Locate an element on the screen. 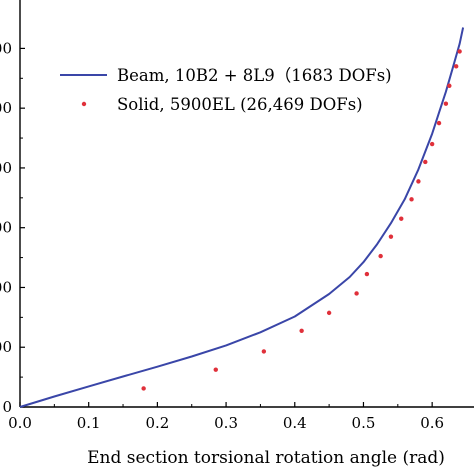 This screenshot has height=474, width=474. x-ticks: 0.0 0.1 0.2 0.3 0.4 0.5 0.6 is located at coordinates (226, 417).